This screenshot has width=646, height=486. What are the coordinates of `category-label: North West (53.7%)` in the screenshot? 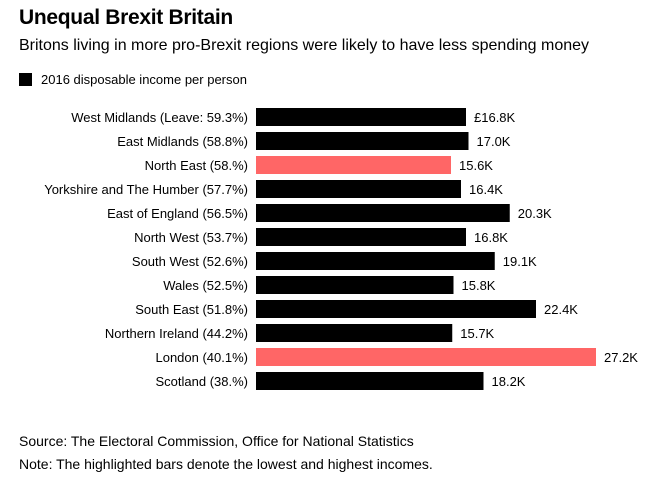 It's located at (191, 237).